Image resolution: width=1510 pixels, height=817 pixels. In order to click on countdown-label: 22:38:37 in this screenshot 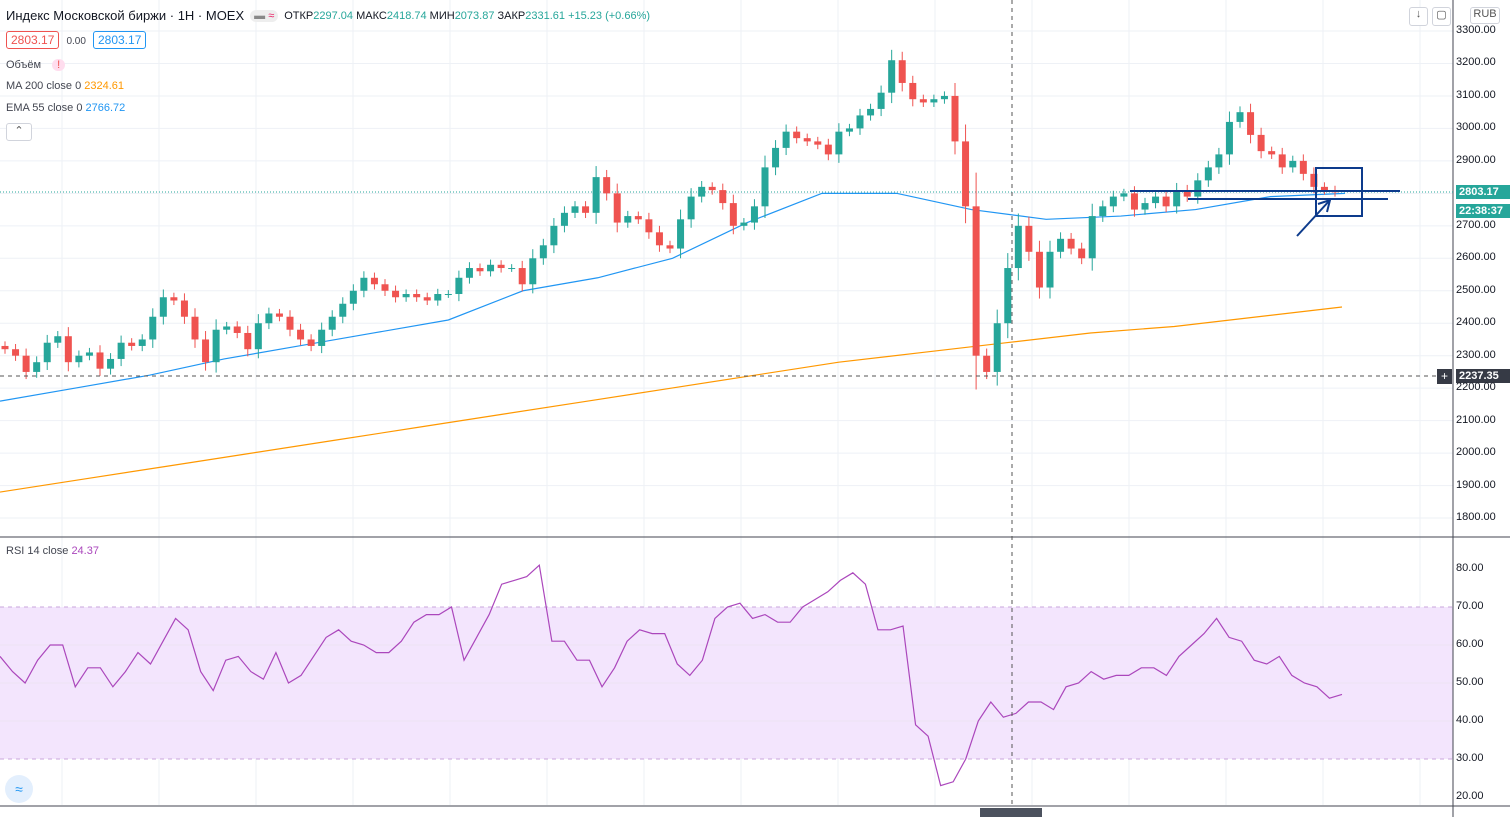, I will do `click(1483, 211)`.